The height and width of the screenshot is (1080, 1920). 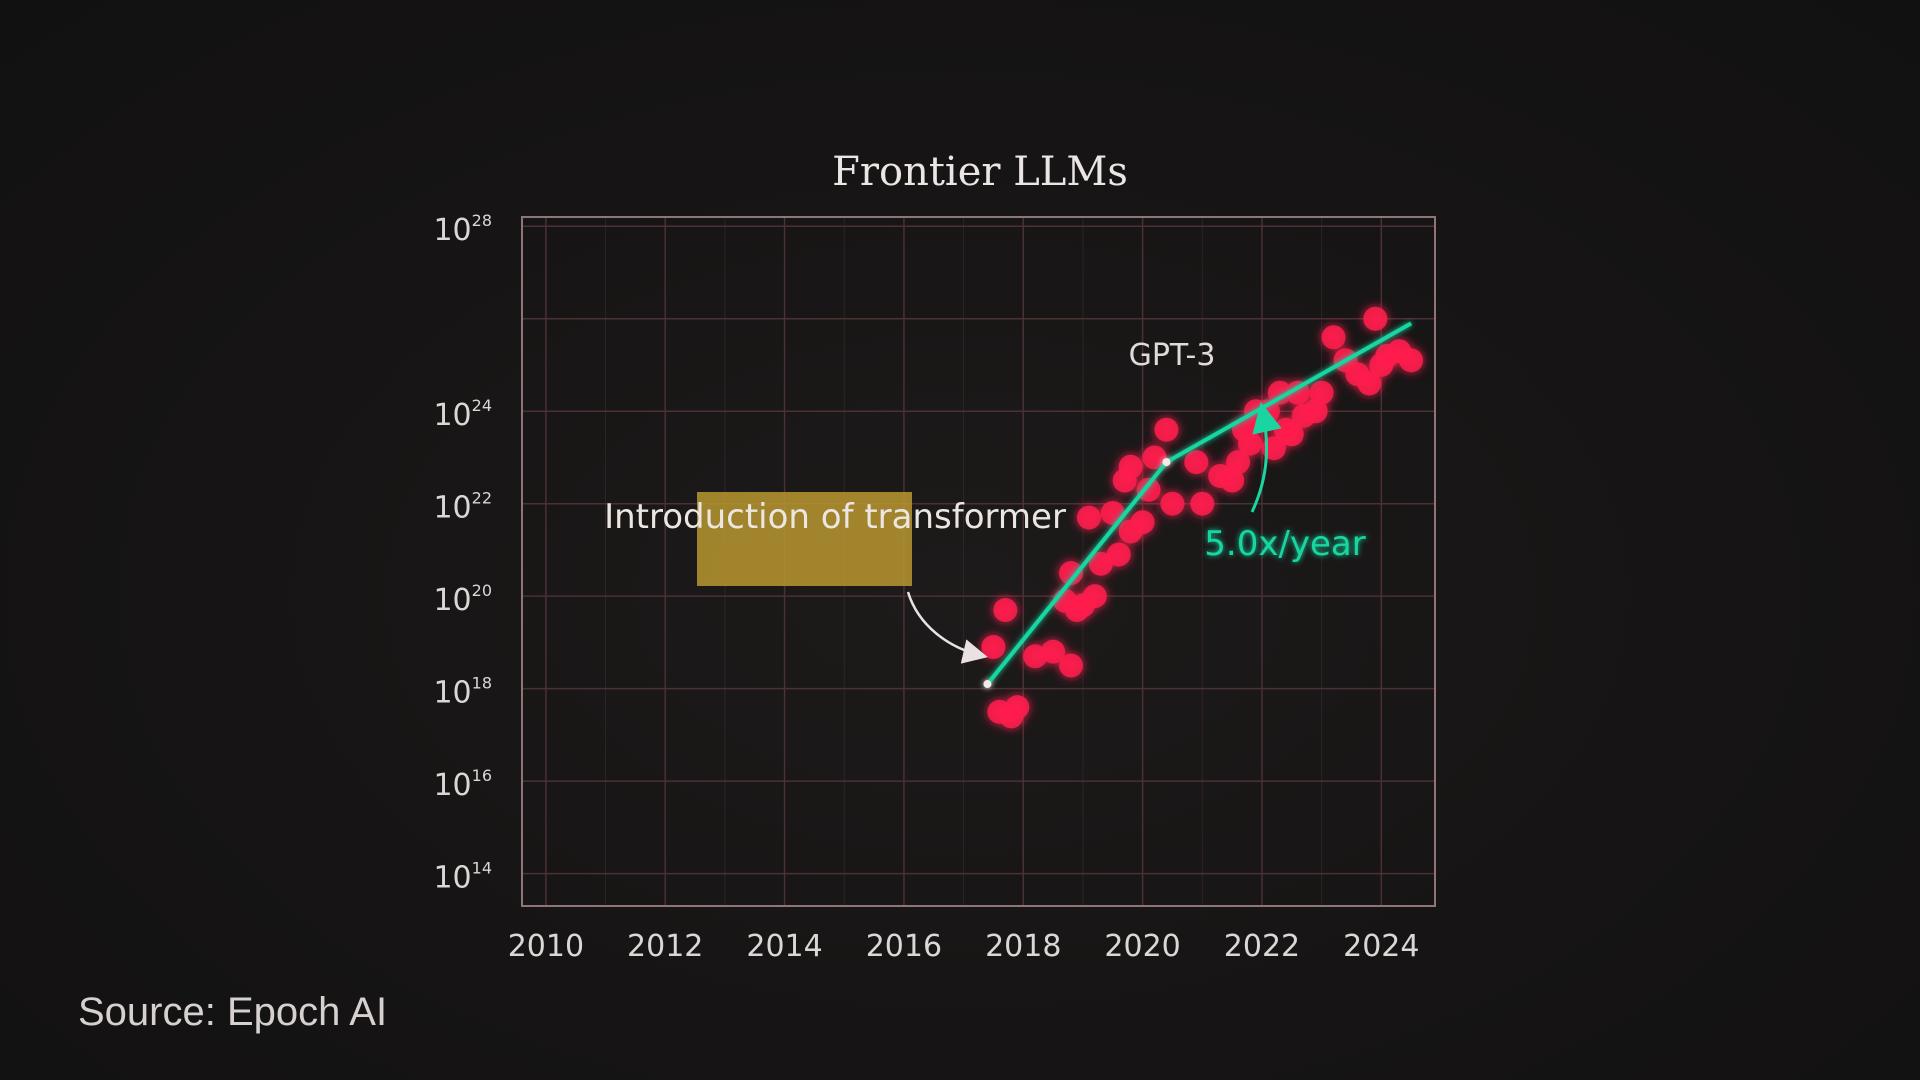 I want to click on transformer-label-text: Introduction of transformer, so click(x=835, y=517).